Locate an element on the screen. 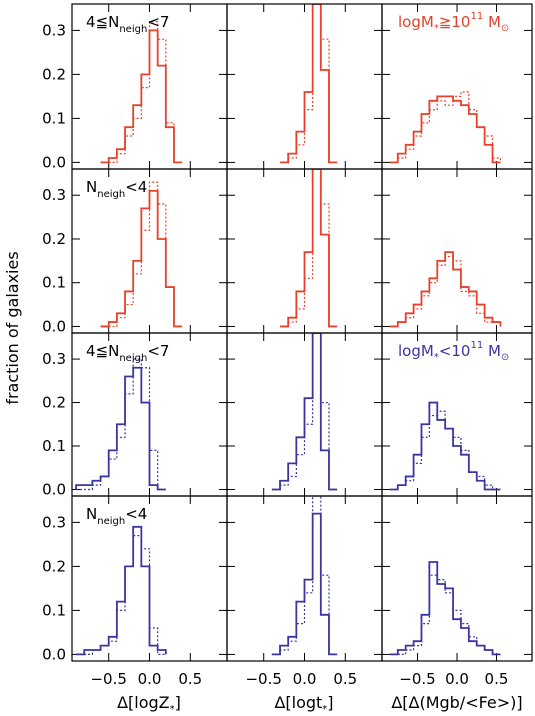 This screenshot has width=535, height=716. panel-r3-c0: −0.5 0.0 0.5 0.0 0.1 0.2 0.3 Nneigh<4 is located at coordinates (135, 591).